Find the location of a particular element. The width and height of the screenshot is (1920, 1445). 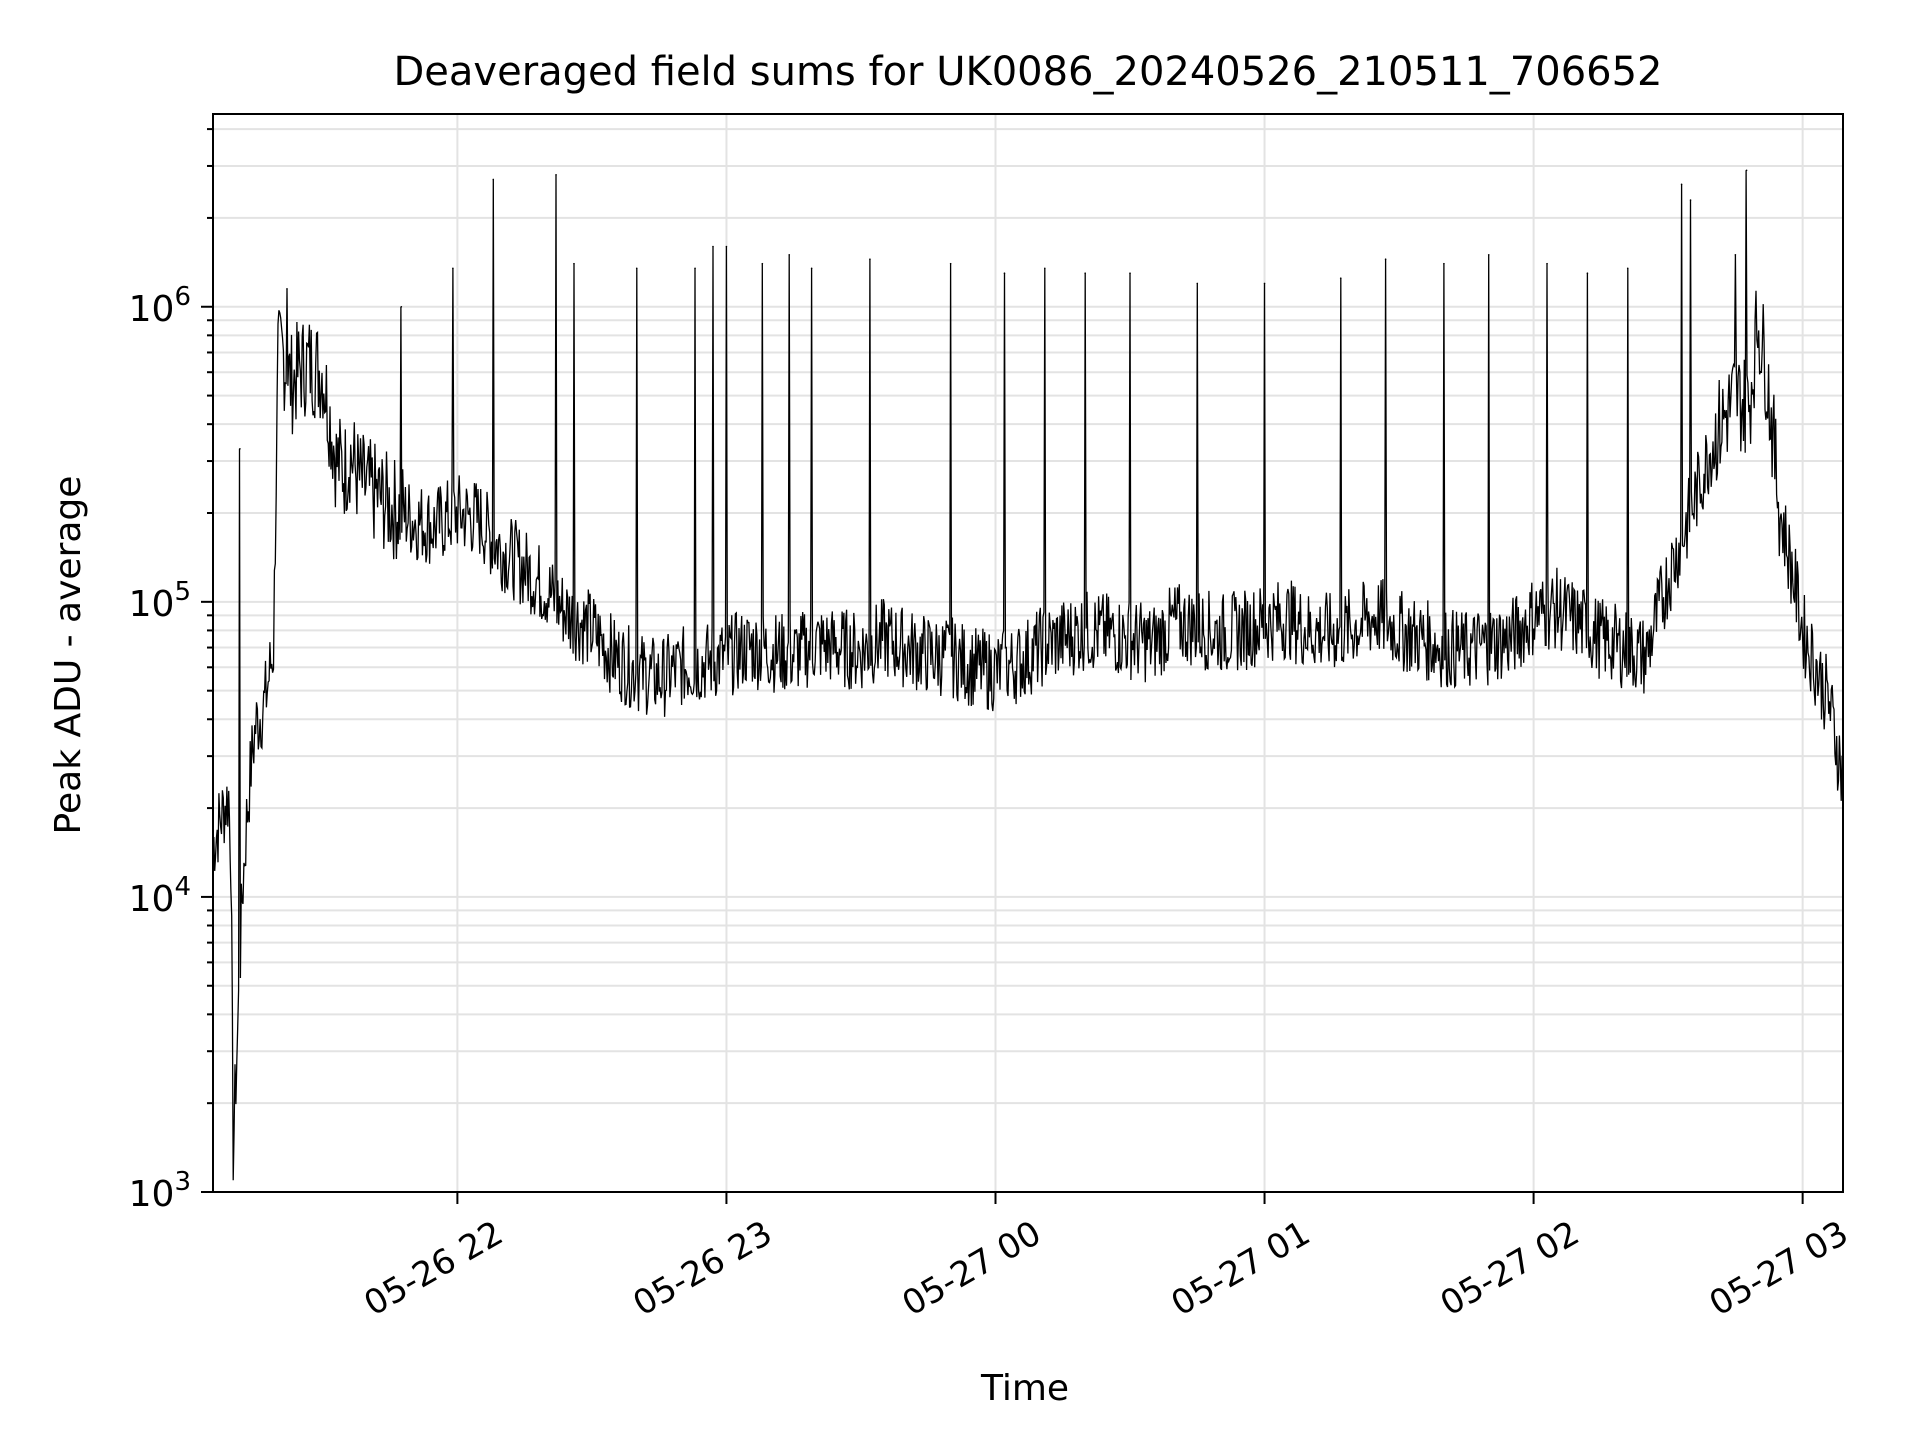

y-tick-label: 10³ is located at coordinates (160, 1191).